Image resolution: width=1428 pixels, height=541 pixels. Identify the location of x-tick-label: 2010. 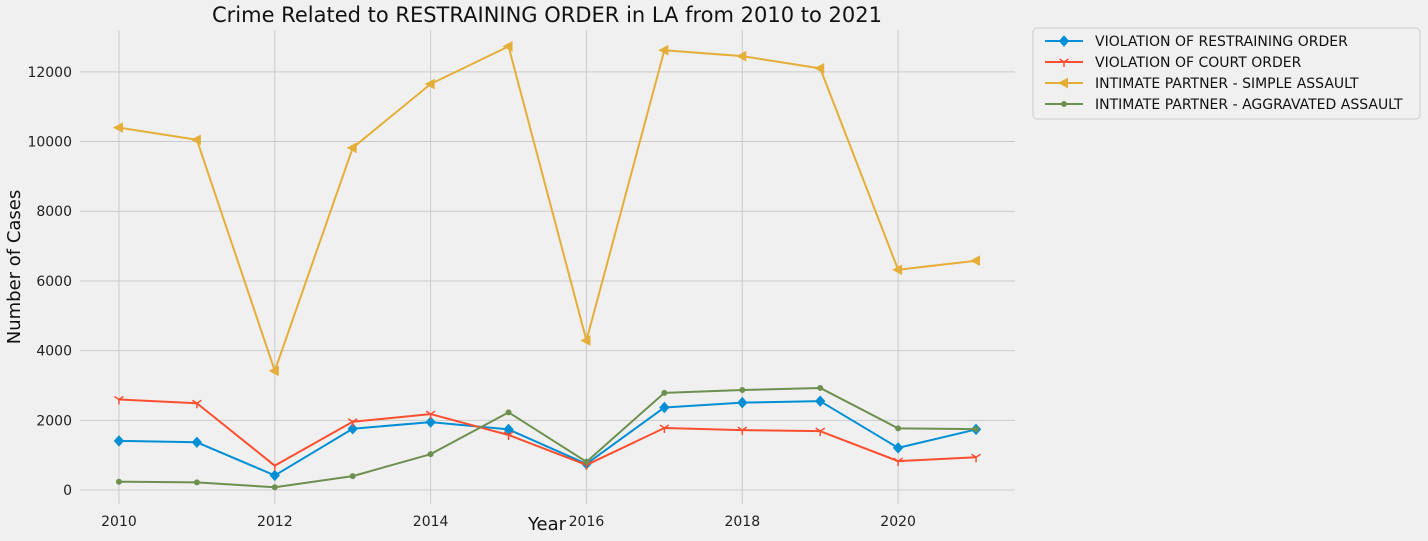
(119, 522).